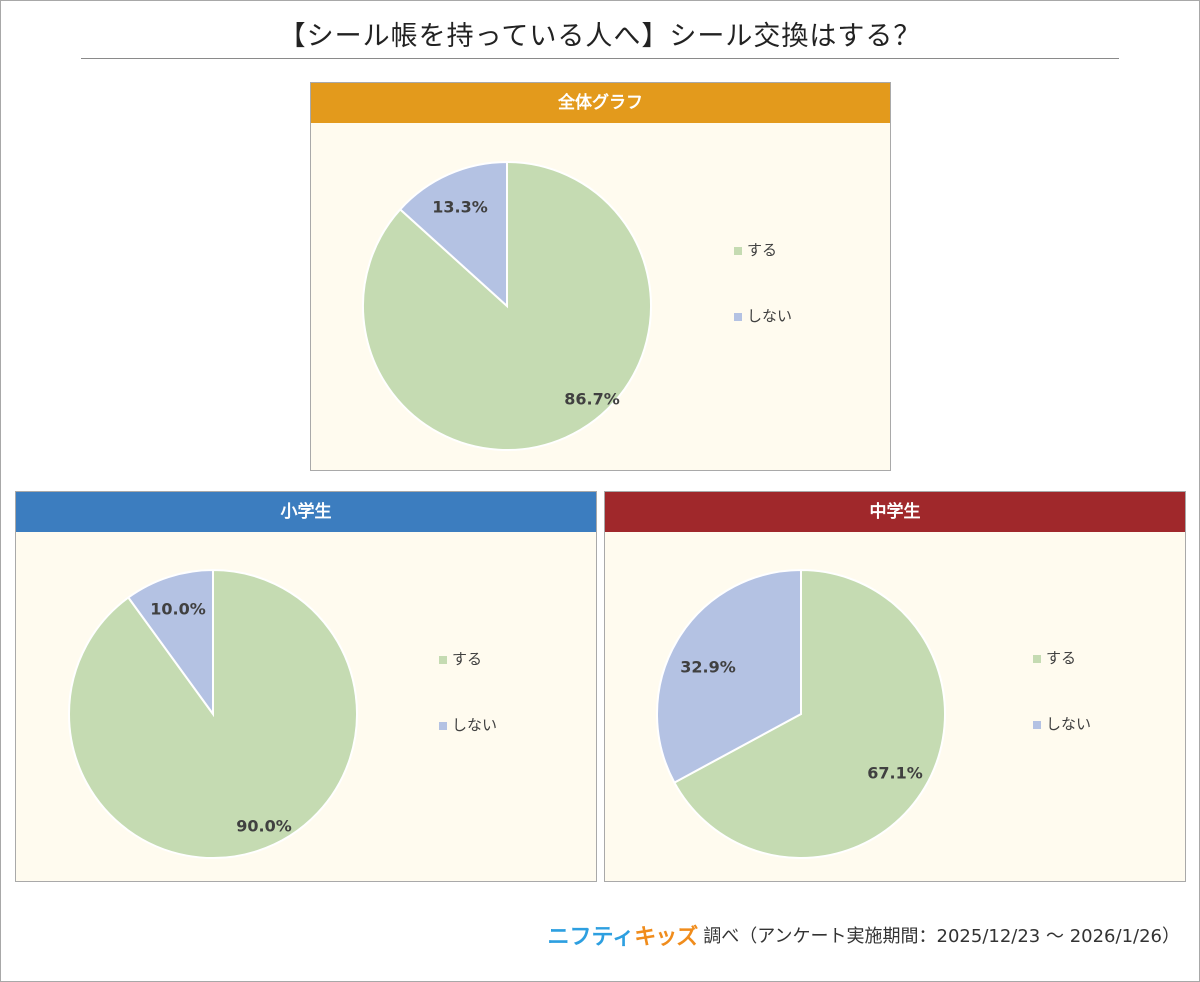 This screenshot has width=1200, height=982. Describe the element at coordinates (895, 773) in the screenshot. I see `slice-label-suru: 67.1%` at that location.